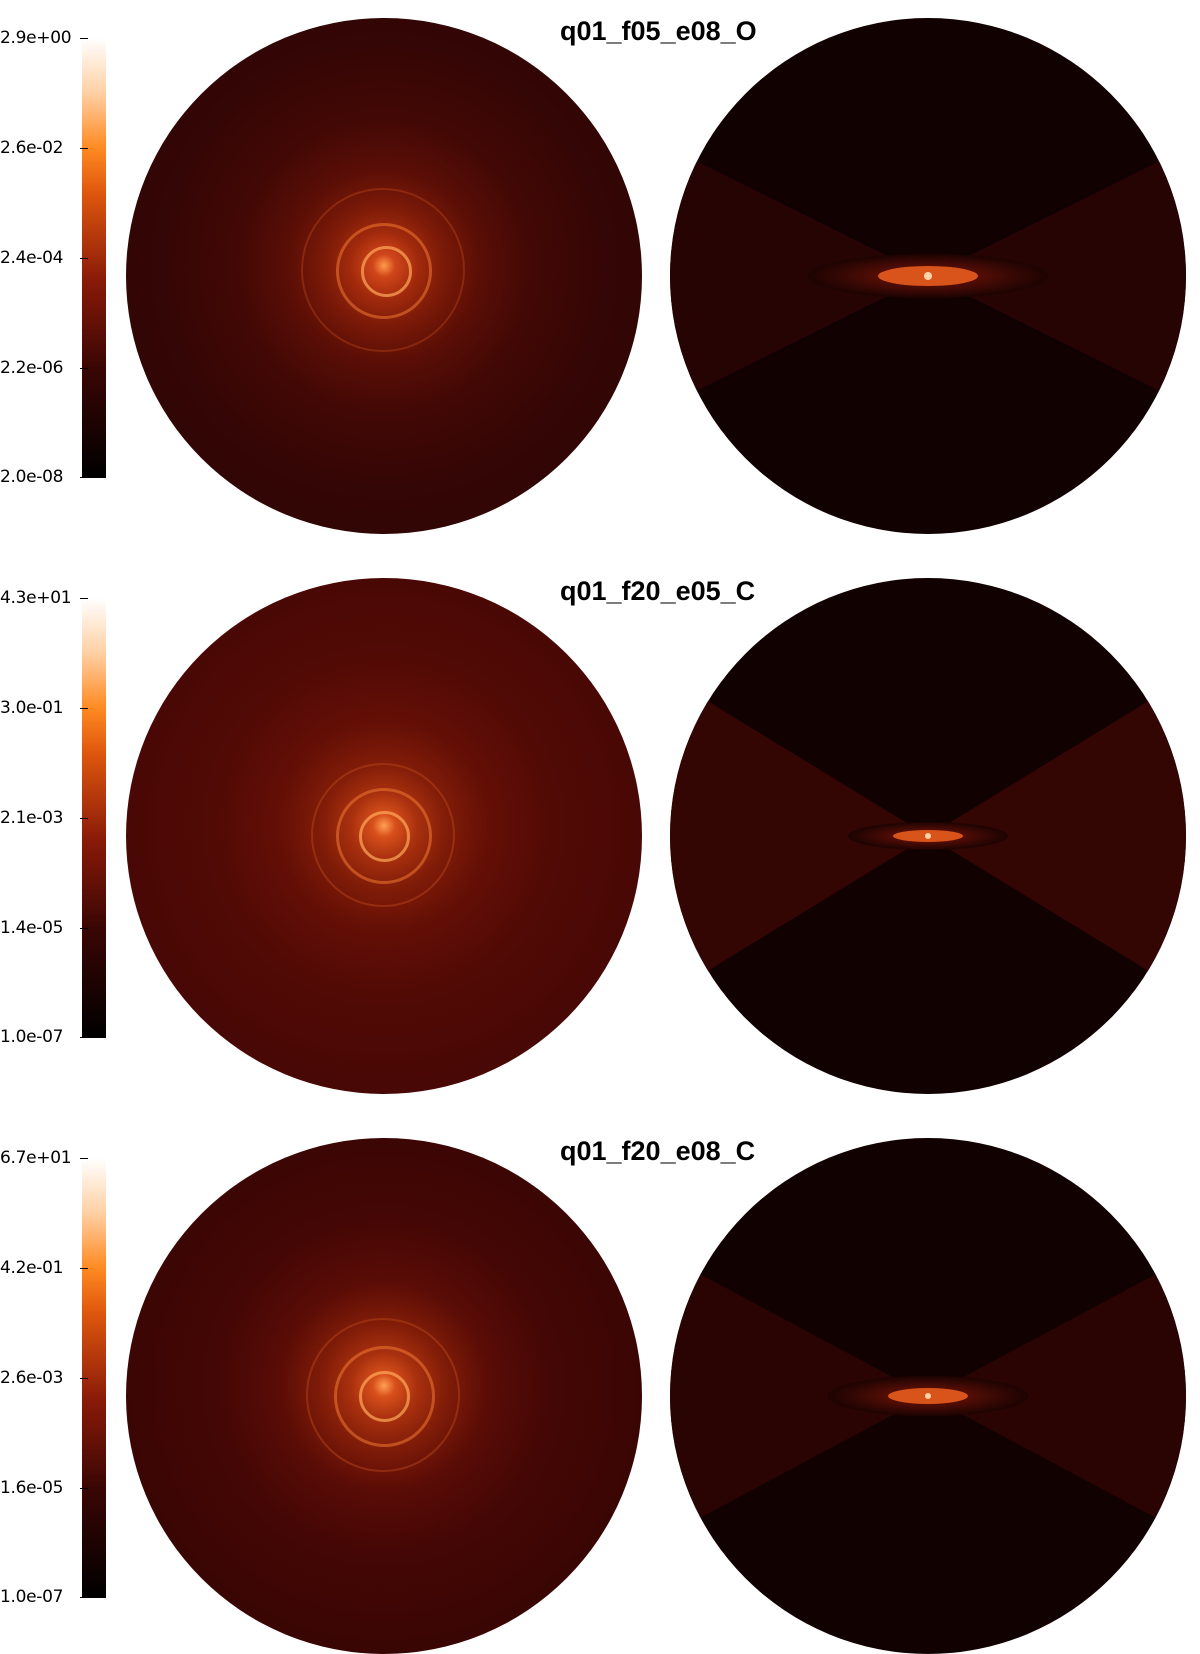  I want to click on panel-title: q01_f20_e05_C, so click(658, 591).